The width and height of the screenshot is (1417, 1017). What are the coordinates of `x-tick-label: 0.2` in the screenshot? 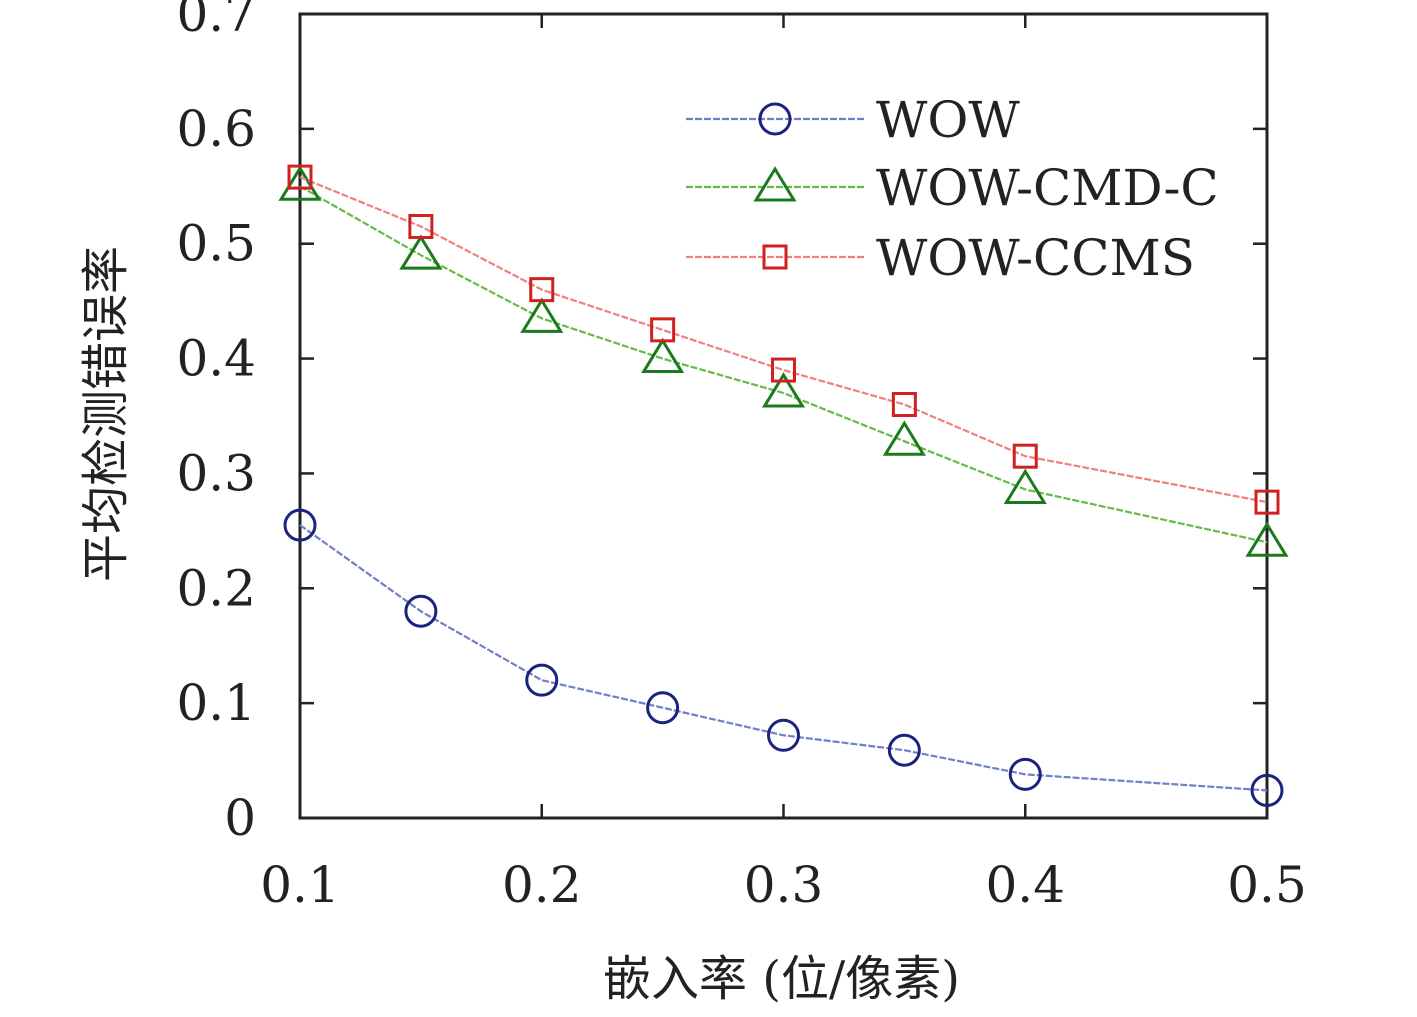 It's located at (542, 885).